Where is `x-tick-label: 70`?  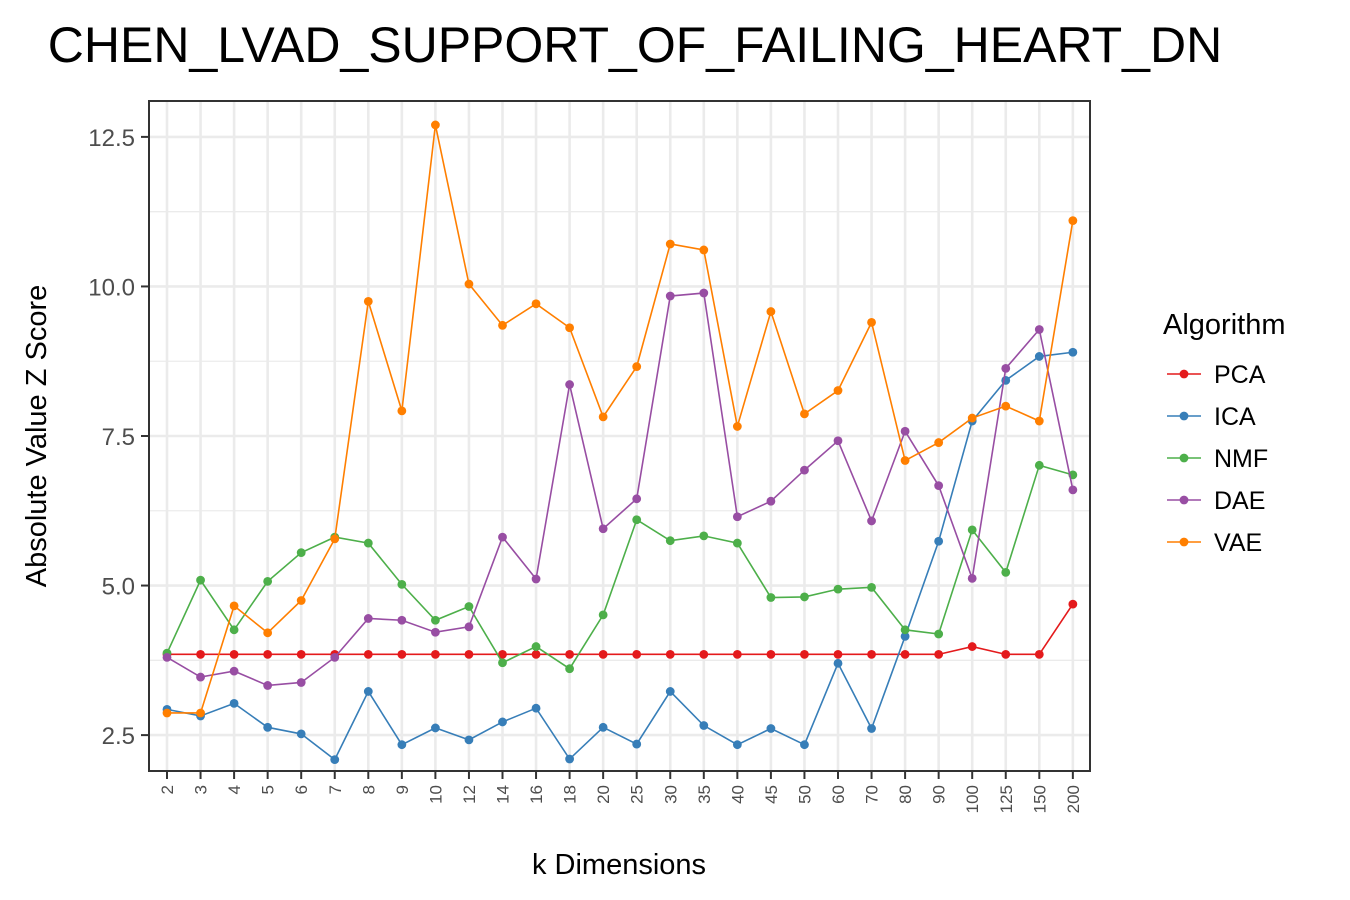
x-tick-label: 70 is located at coordinates (872, 794).